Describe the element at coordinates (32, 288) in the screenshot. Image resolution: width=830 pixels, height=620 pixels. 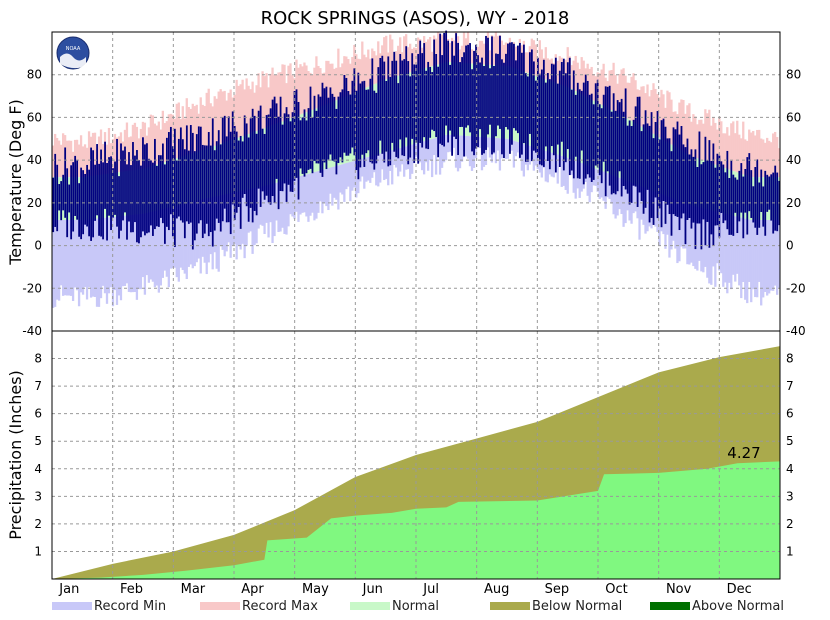
I see `temperature-tick-label-left: -20` at that location.